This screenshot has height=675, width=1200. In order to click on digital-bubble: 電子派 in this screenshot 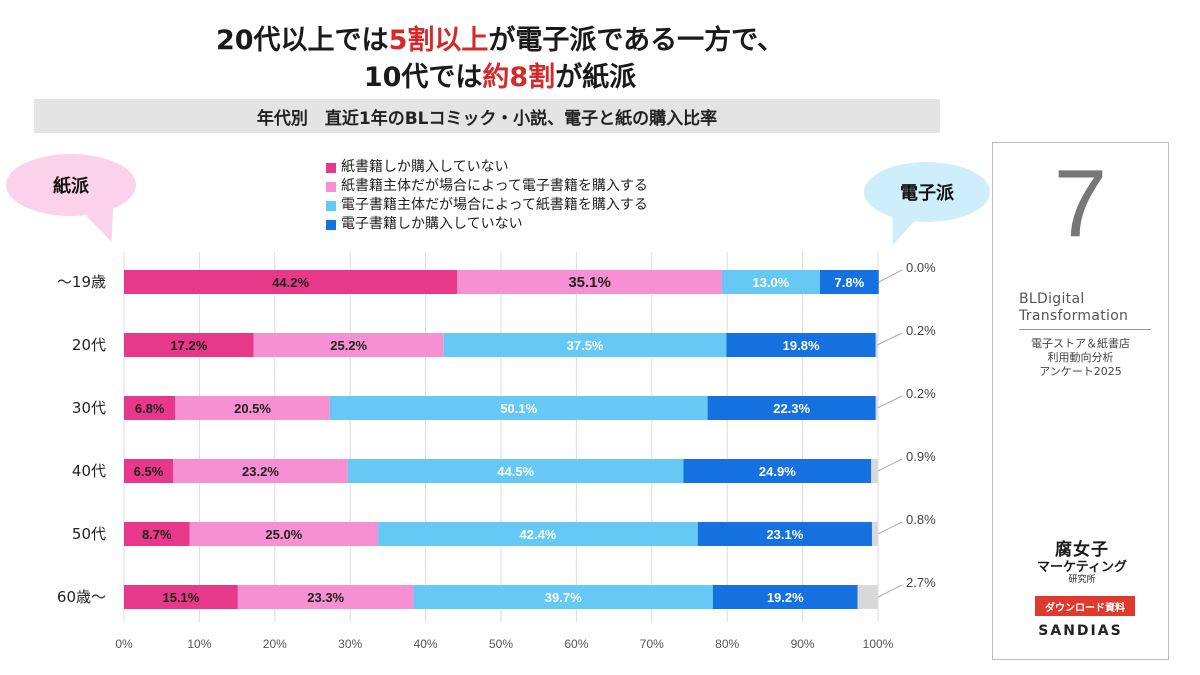, I will do `click(927, 192)`.